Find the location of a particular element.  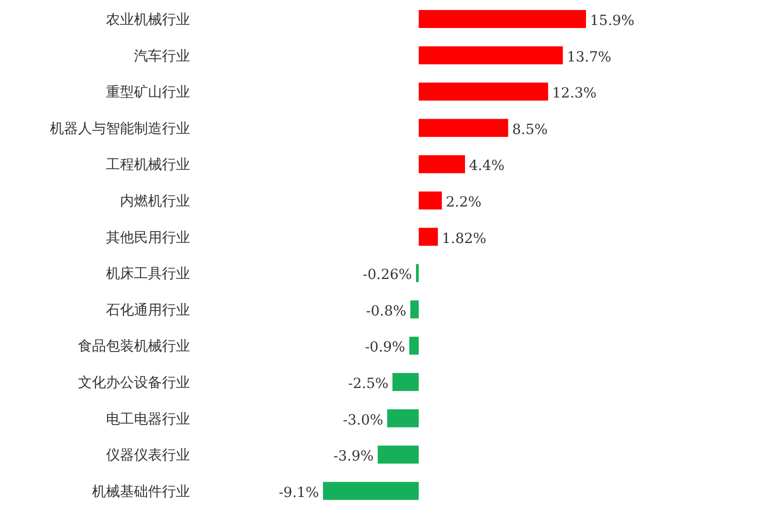

data-label: -3.9% is located at coordinates (353, 456).